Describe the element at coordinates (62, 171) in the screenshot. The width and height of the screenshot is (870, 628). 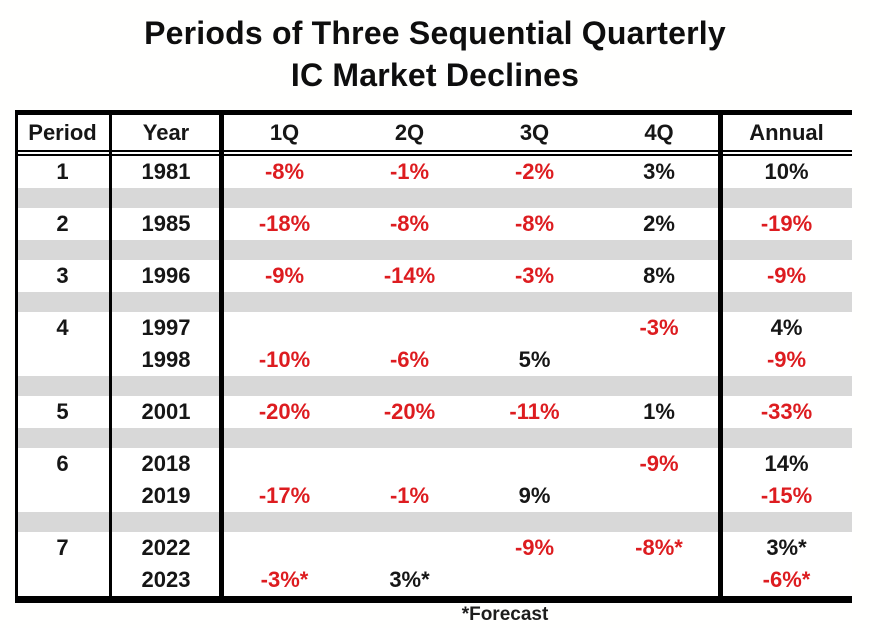
I see `table-cell: 1` at that location.